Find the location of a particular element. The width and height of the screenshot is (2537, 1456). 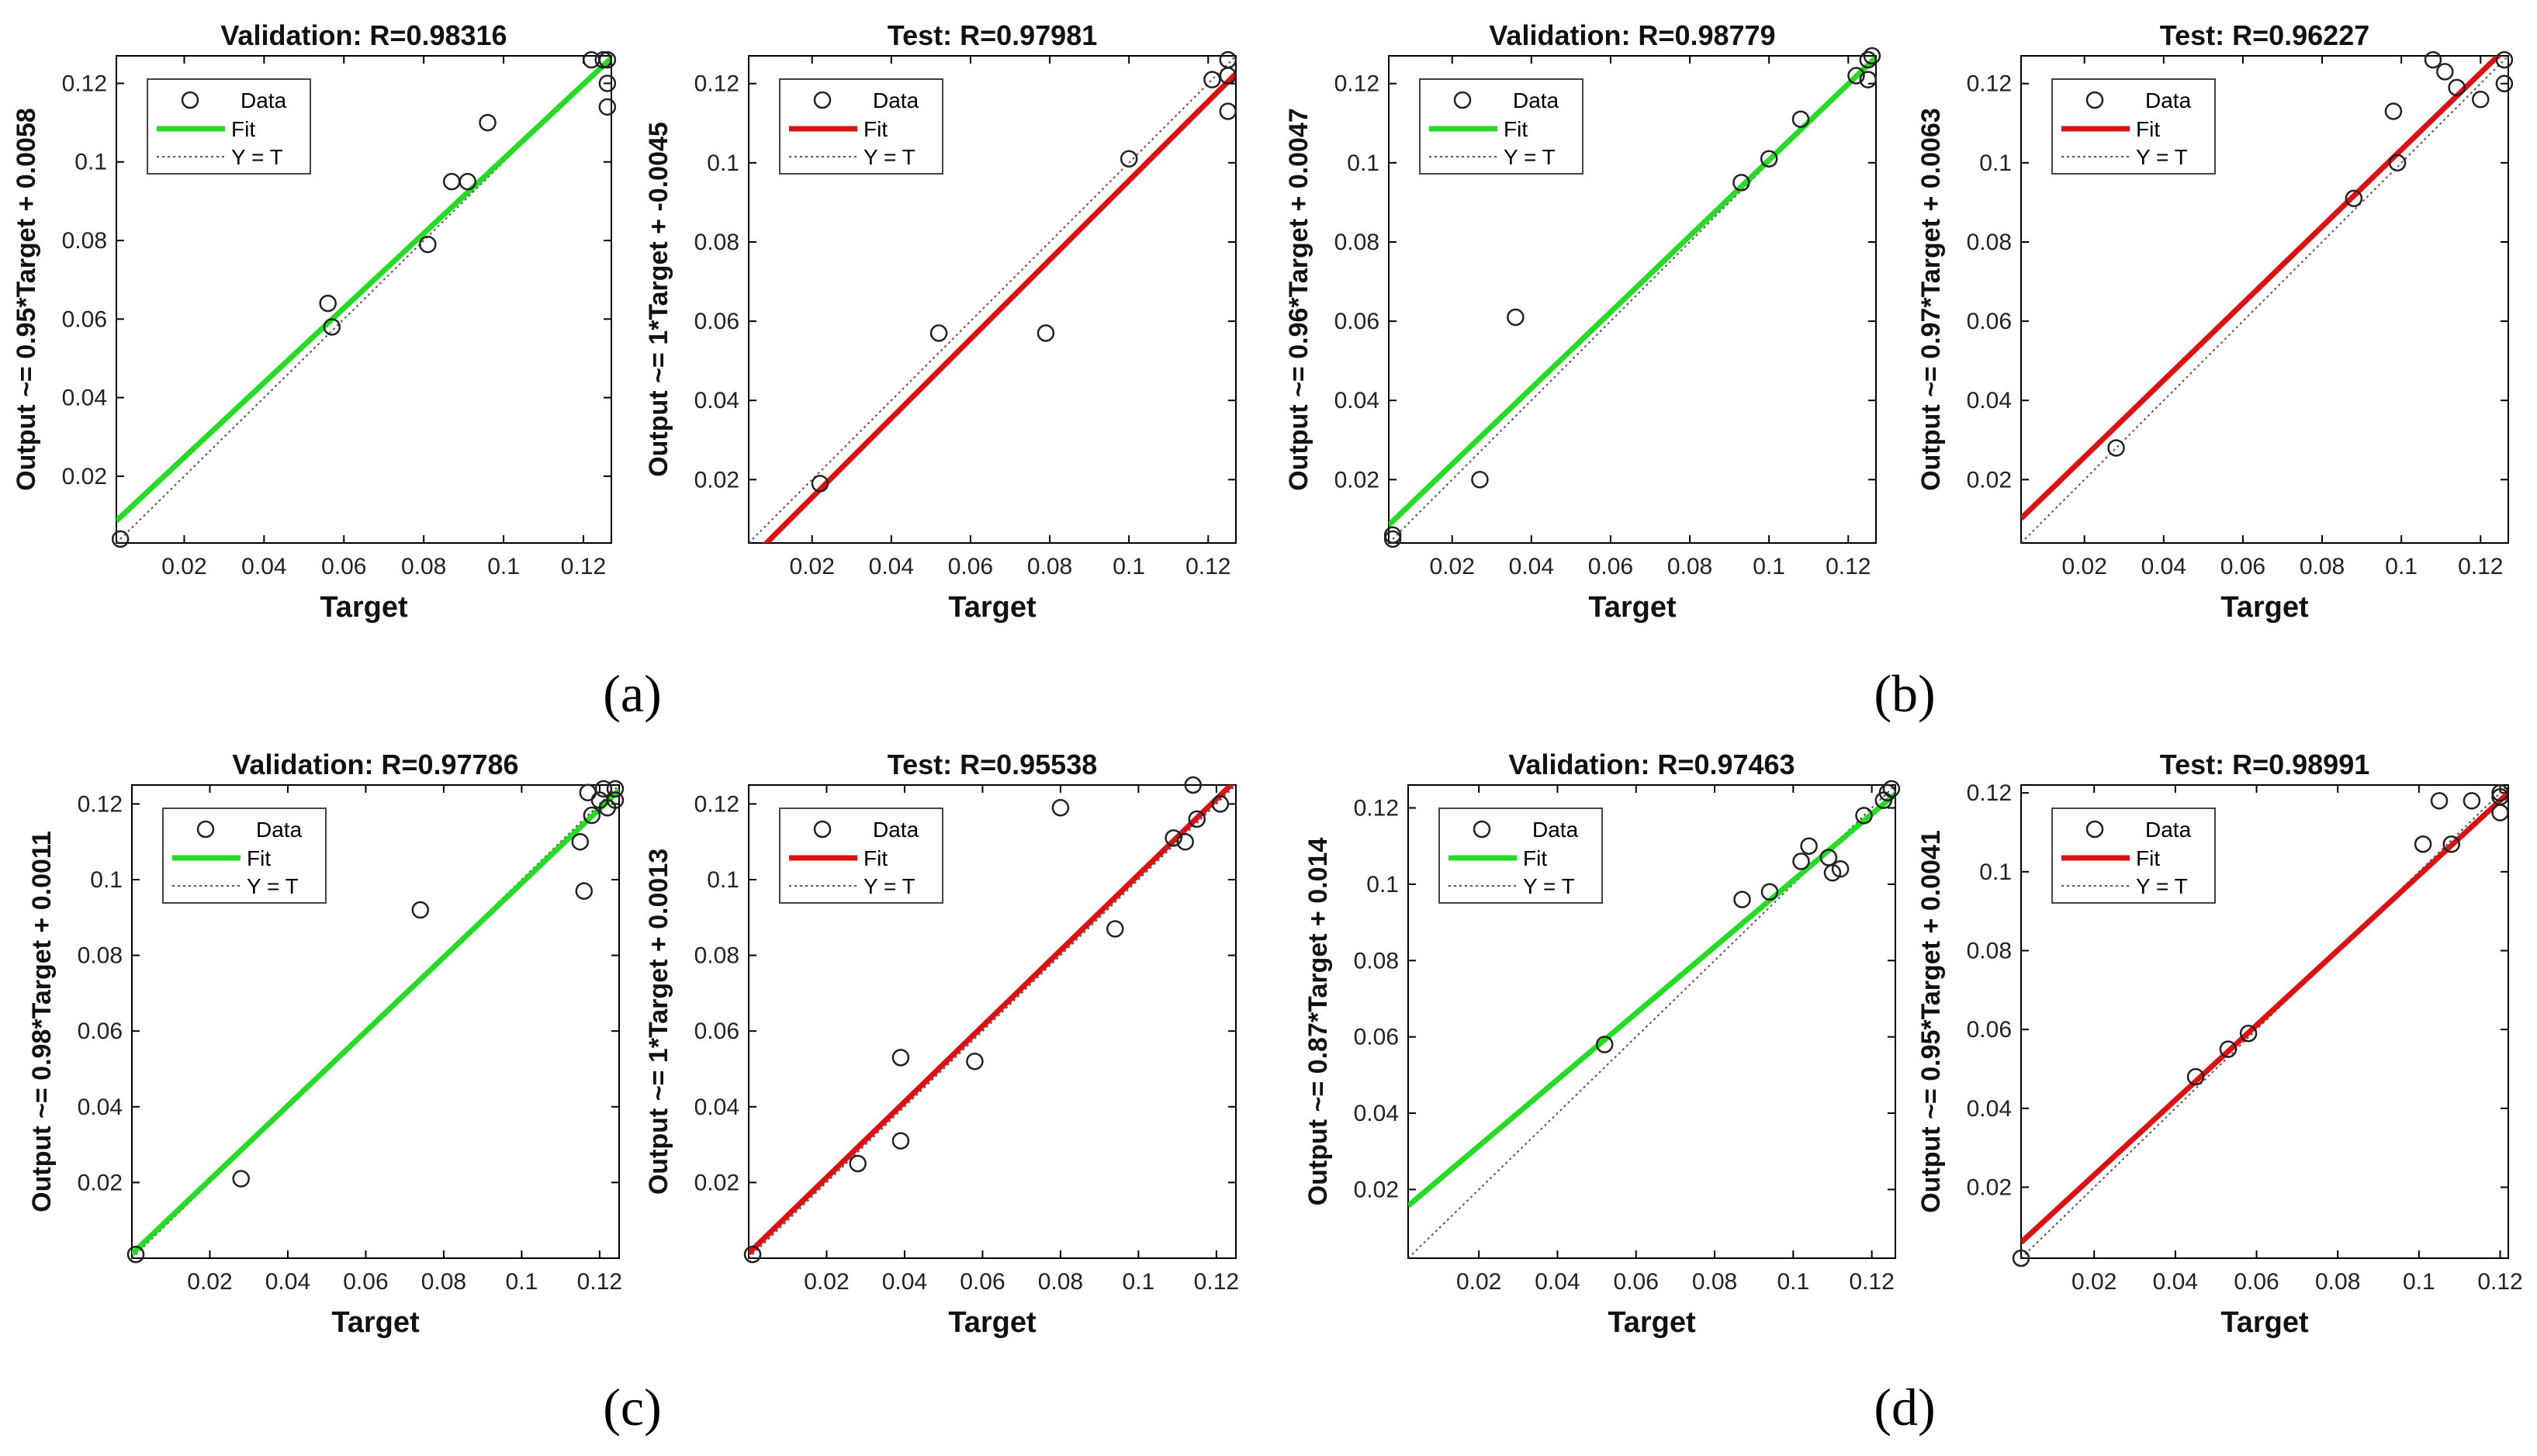

chart-title: Validation: R=0.97463 is located at coordinates (1652, 764).